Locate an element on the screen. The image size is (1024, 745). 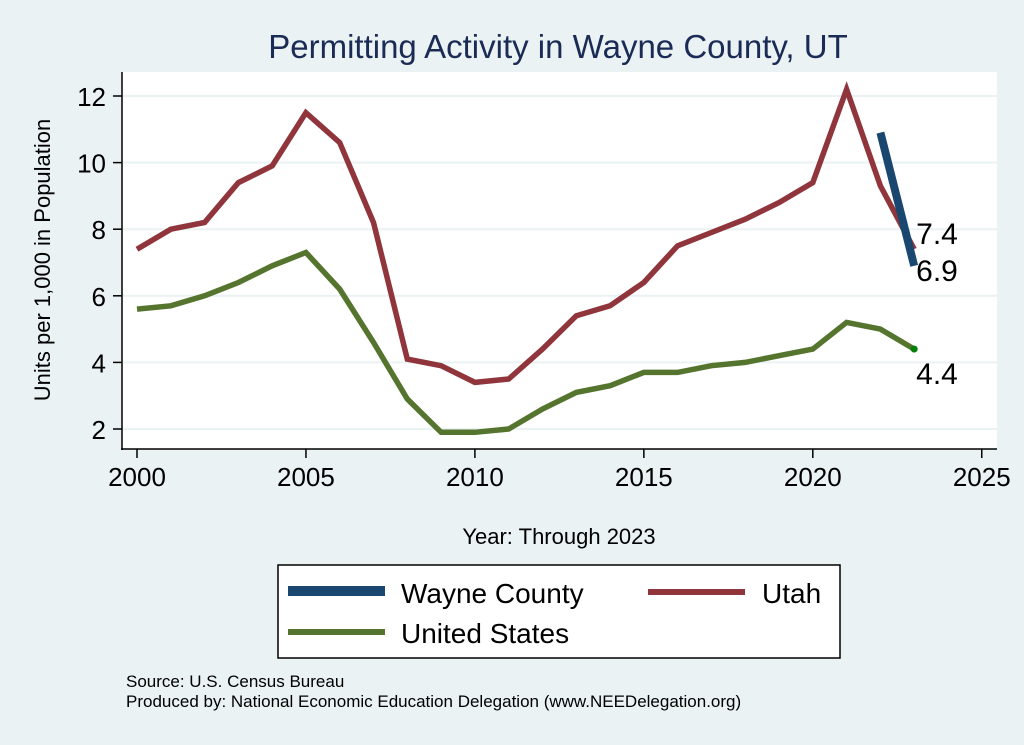
legend-label-utah: Utah is located at coordinates (791, 593).